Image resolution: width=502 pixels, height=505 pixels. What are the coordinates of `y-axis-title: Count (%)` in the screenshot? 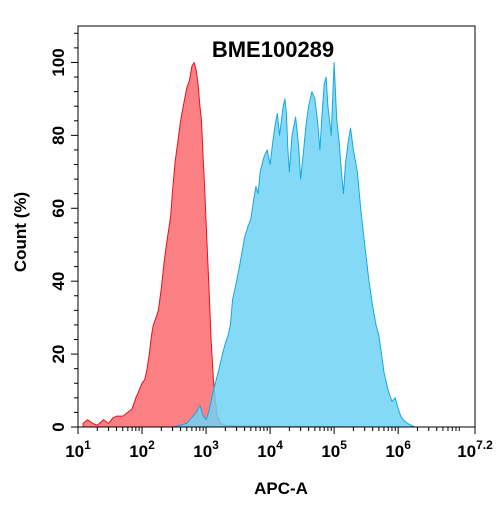 It's located at (20, 232).